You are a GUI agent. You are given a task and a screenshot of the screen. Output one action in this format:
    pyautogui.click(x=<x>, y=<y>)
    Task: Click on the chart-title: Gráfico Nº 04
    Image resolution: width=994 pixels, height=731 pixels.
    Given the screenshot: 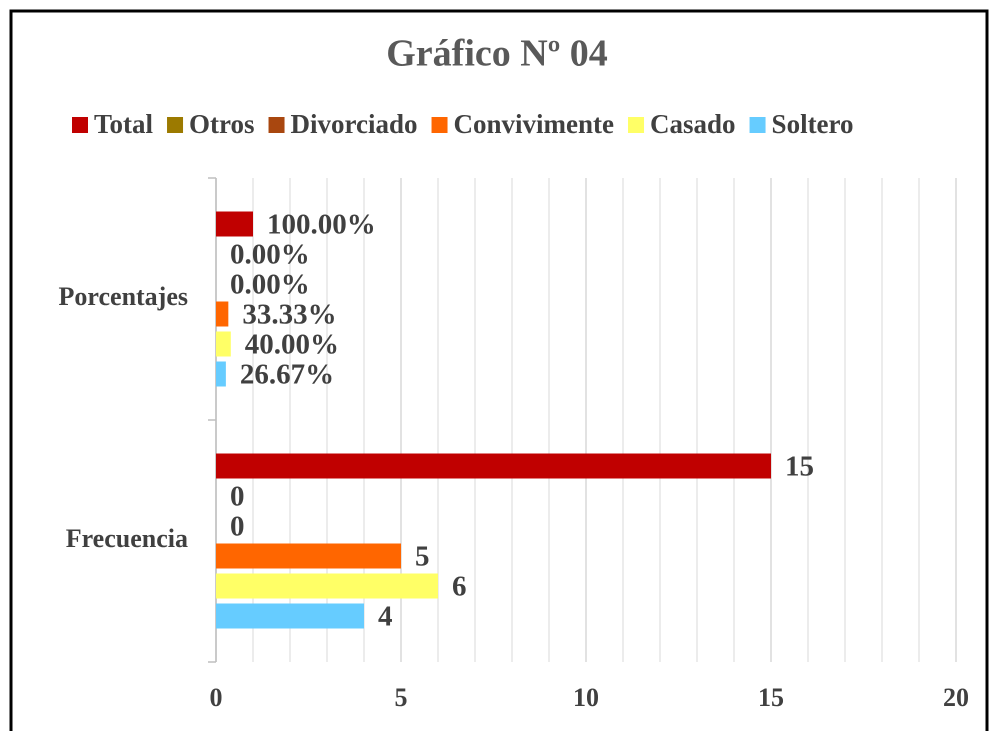 What is the action you would take?
    pyautogui.click(x=497, y=54)
    